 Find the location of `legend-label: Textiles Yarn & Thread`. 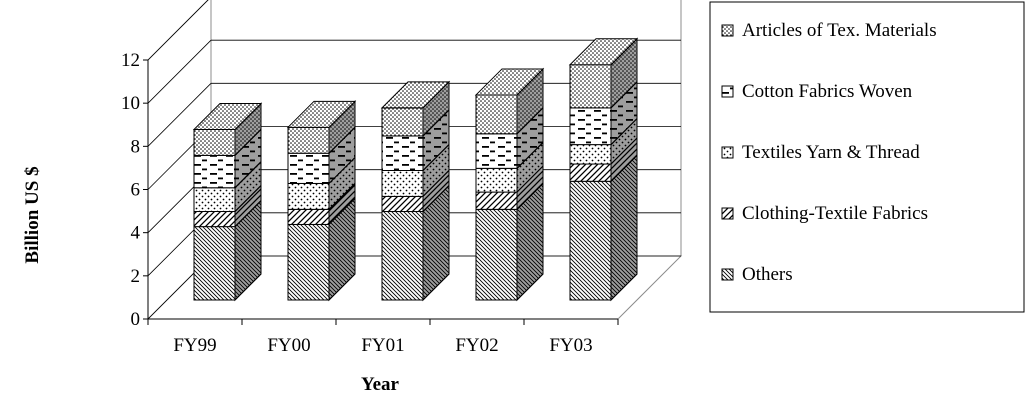

legend-label: Textiles Yarn & Thread is located at coordinates (831, 152).